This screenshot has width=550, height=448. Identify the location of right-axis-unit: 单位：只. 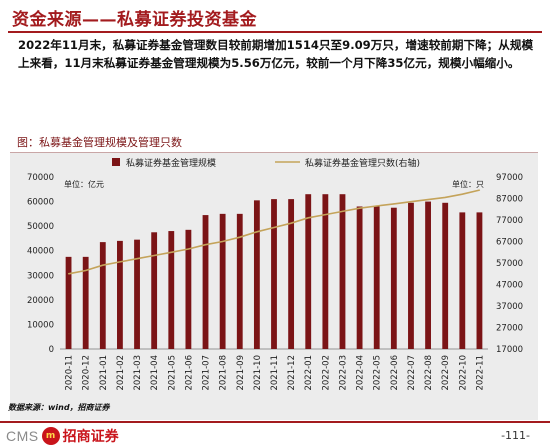
(468, 184).